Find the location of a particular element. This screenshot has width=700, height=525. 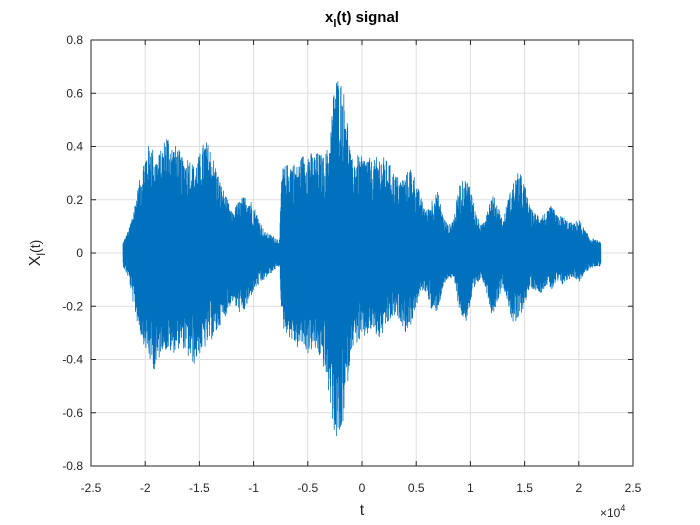

y-tick-label: 0.4 is located at coordinates (74, 147).